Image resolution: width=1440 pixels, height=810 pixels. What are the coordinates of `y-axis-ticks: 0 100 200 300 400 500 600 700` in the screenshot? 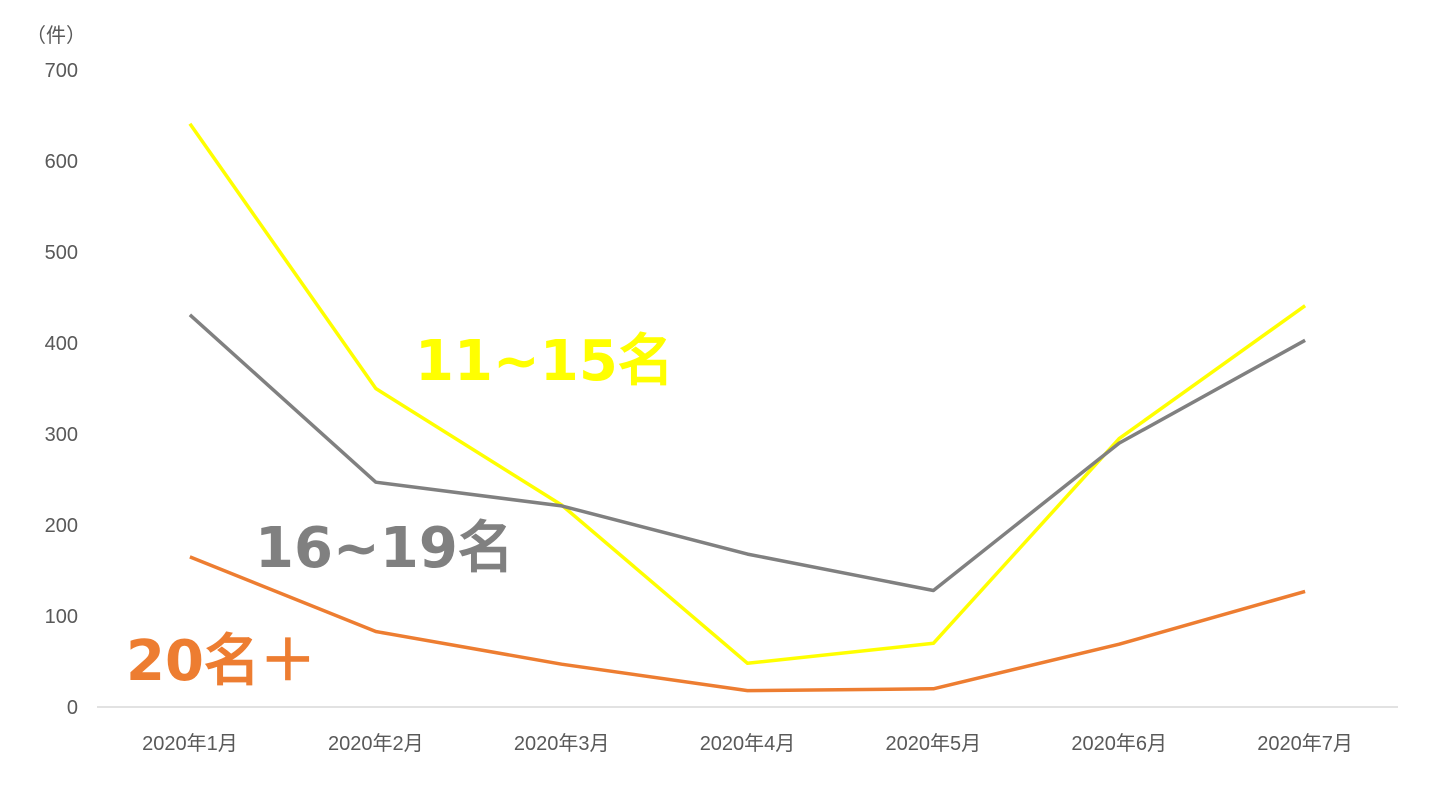 It's located at (61, 389).